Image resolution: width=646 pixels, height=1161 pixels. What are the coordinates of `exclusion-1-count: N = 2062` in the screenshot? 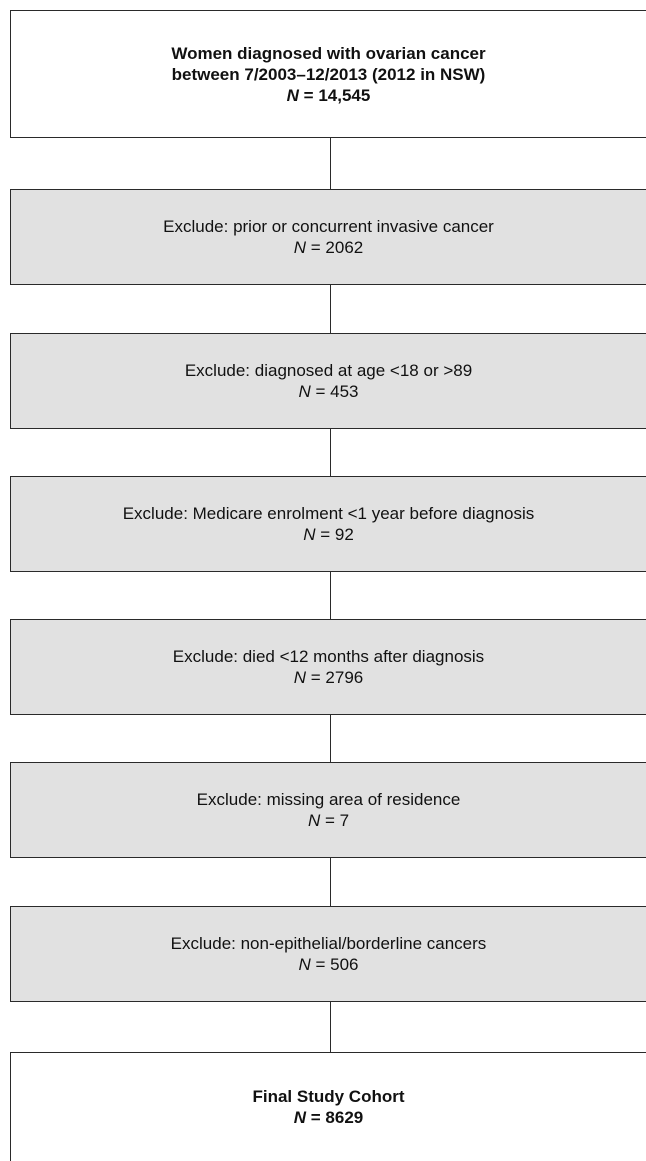 It's located at (329, 247).